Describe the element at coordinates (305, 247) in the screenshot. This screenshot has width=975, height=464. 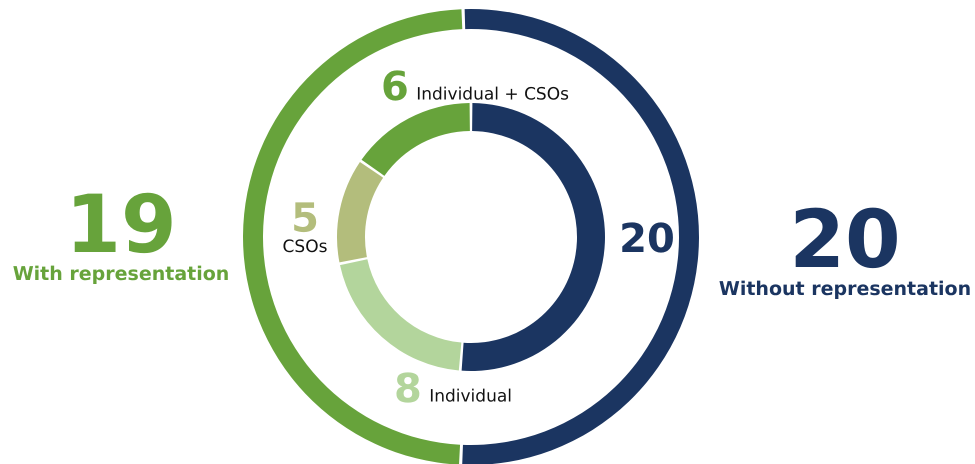
I see `slice-label: CSOs` at that location.